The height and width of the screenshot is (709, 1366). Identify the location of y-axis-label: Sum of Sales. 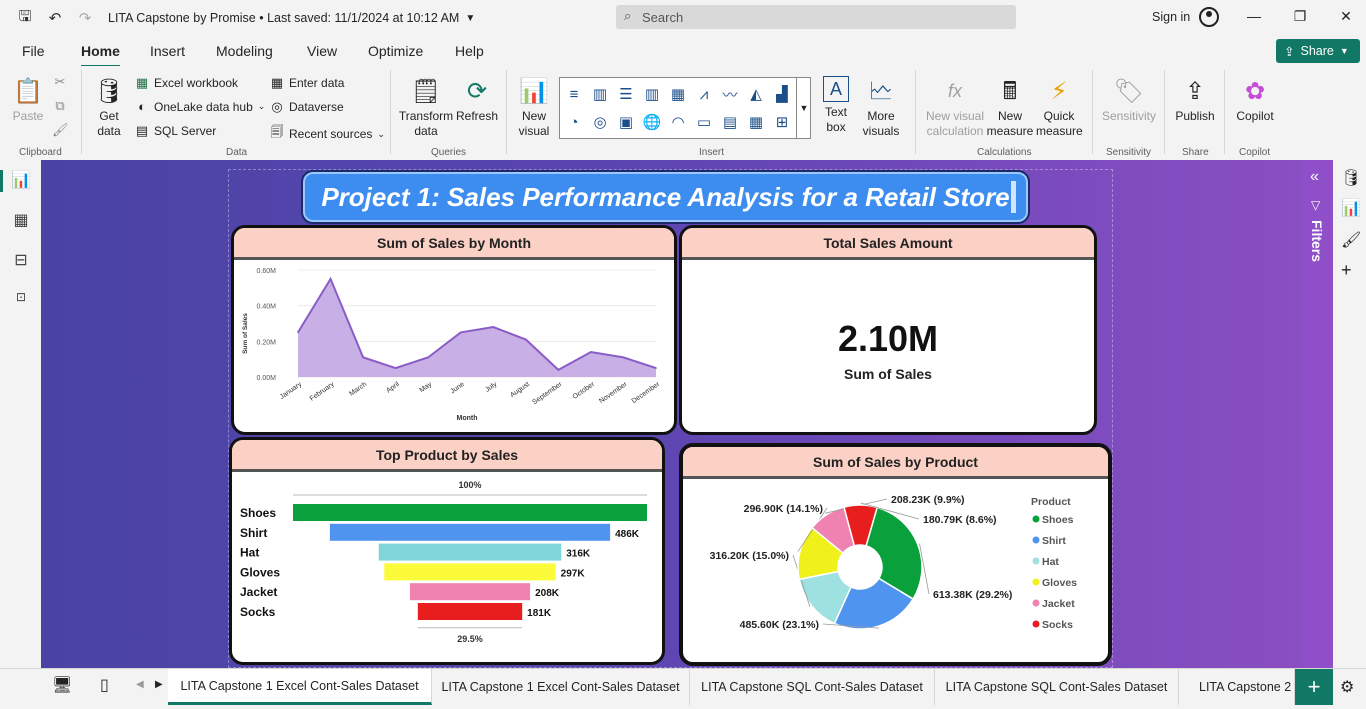
(245, 333).